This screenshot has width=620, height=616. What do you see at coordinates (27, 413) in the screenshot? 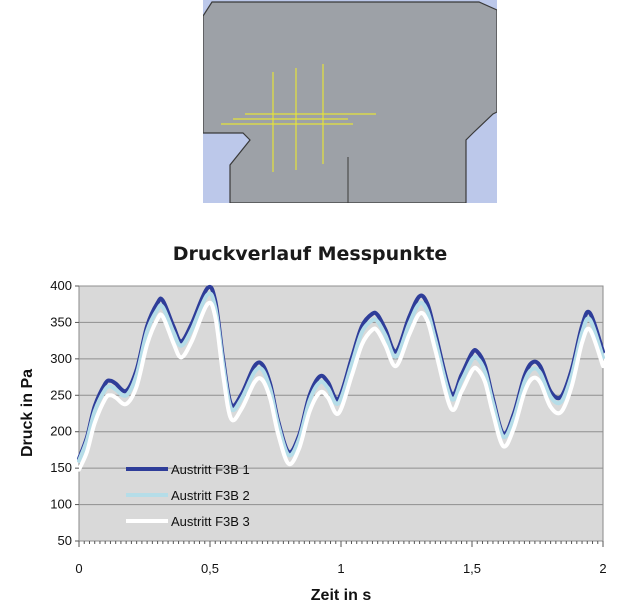
I see `y-axis-label: Druck in Pa` at bounding box center [27, 413].